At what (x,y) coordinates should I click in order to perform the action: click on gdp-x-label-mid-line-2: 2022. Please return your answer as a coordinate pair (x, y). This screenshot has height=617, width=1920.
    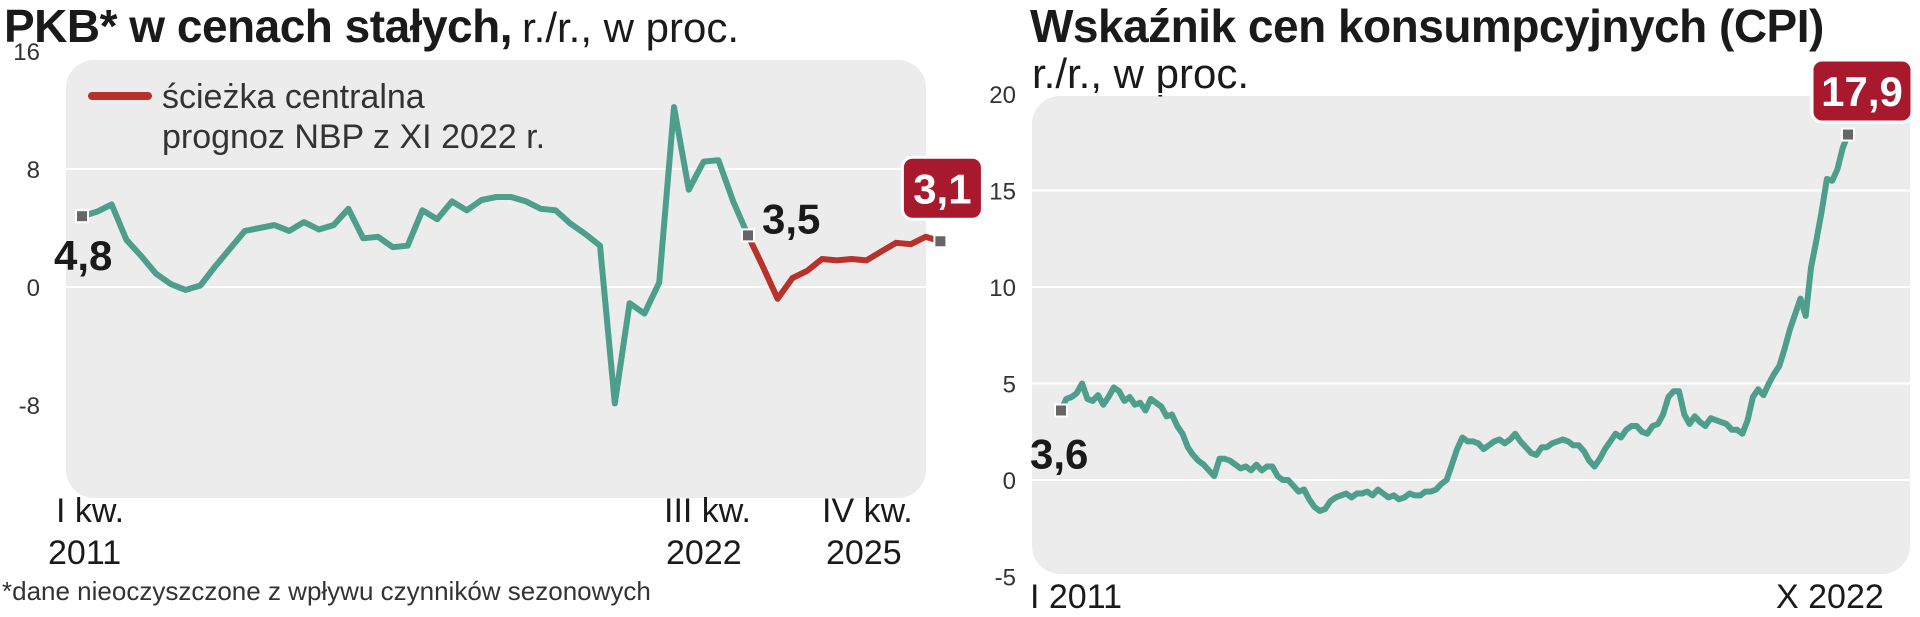
    Looking at the image, I should click on (704, 553).